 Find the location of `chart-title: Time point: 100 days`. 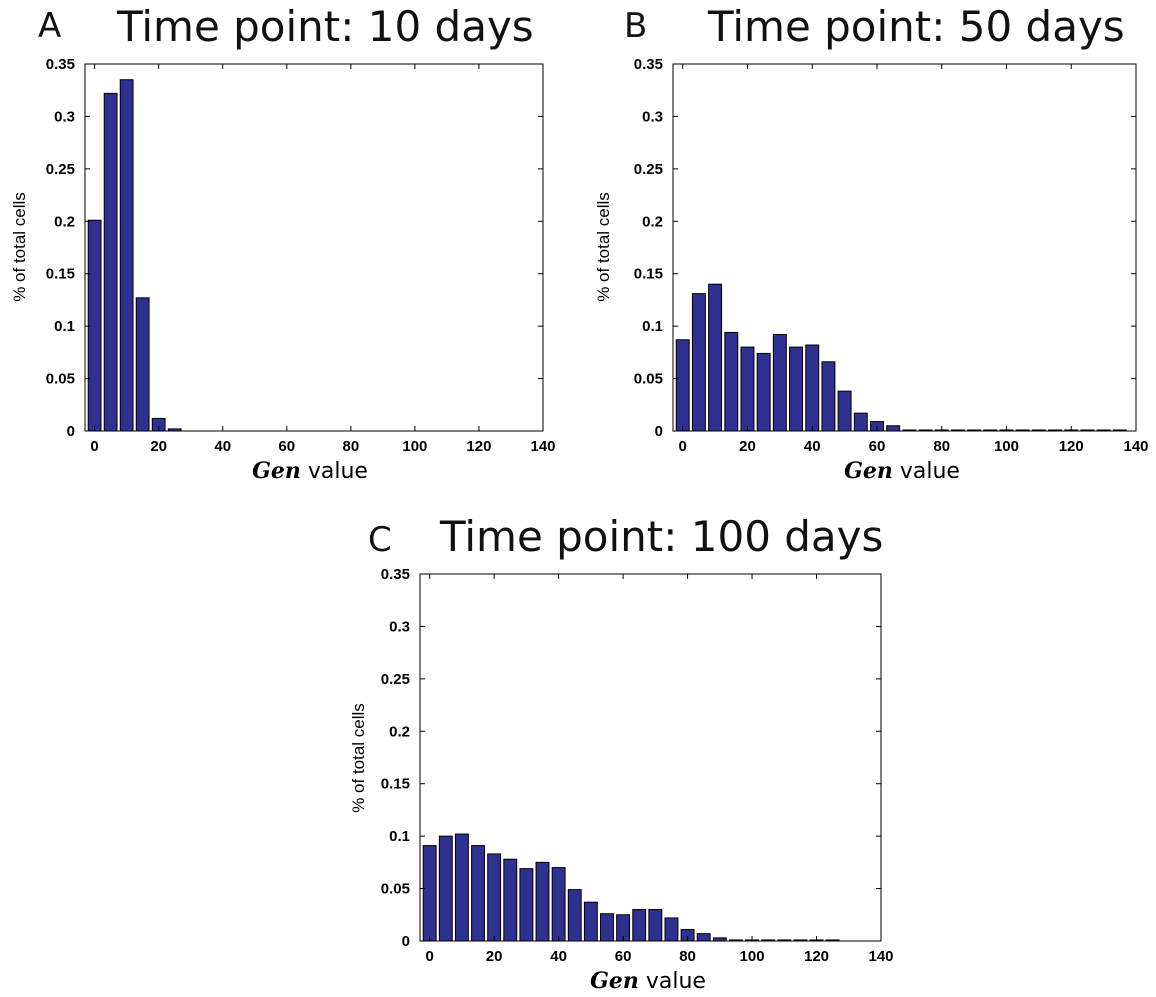

chart-title: Time point: 100 days is located at coordinates (662, 536).